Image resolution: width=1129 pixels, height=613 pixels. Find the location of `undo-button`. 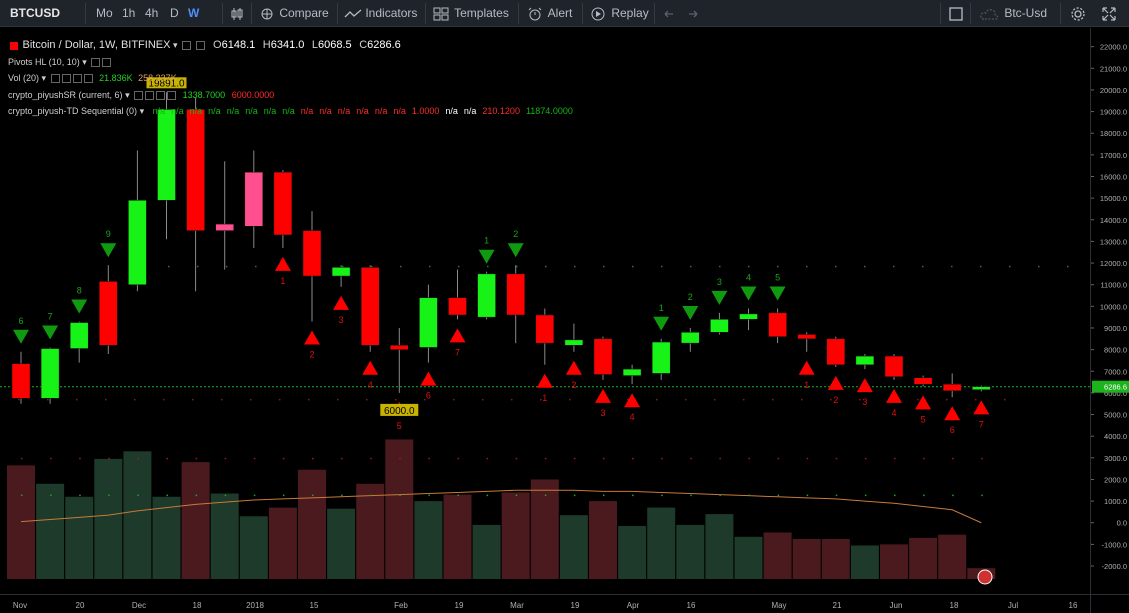

undo-button is located at coordinates (669, 13).